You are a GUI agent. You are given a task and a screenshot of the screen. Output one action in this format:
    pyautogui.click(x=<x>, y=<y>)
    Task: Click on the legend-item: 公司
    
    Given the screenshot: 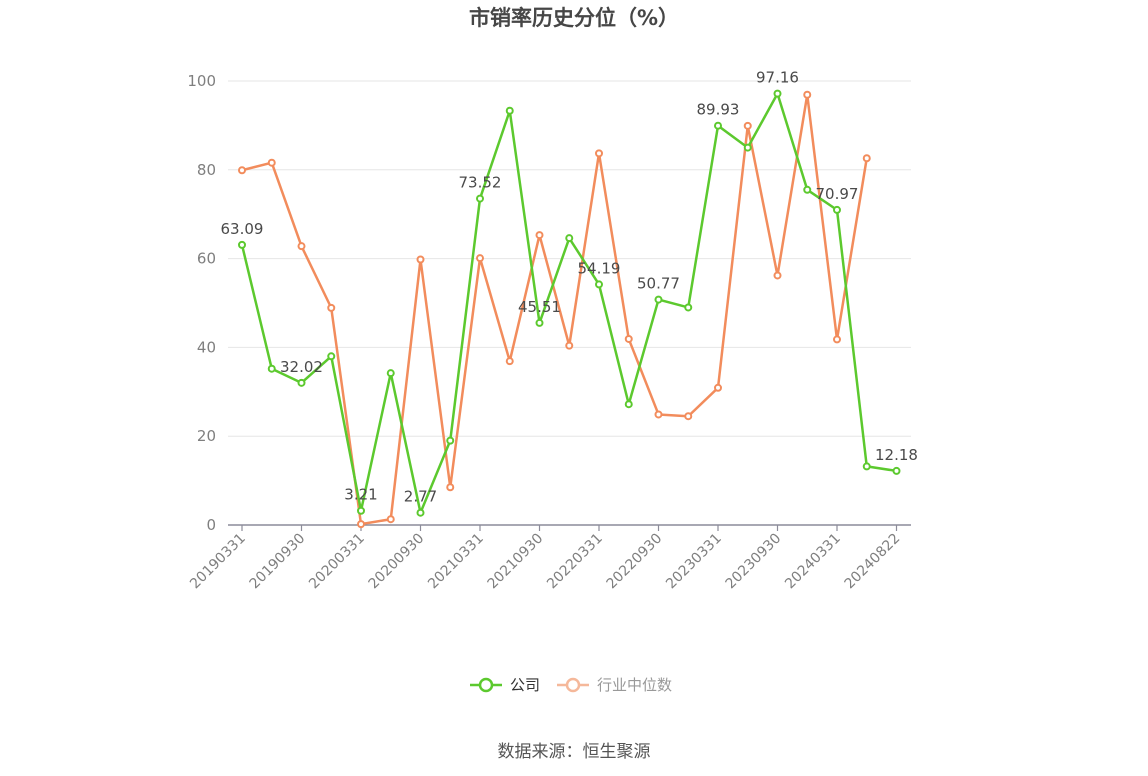 What is the action you would take?
    pyautogui.click(x=505, y=685)
    